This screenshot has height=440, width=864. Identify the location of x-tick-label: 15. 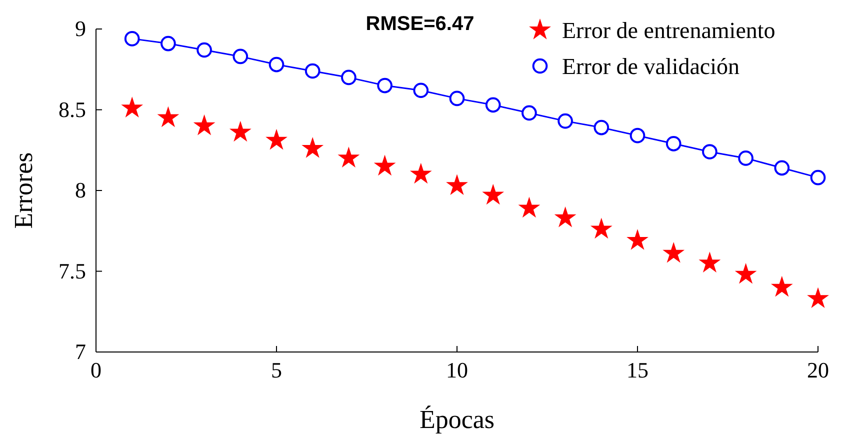
(637, 370).